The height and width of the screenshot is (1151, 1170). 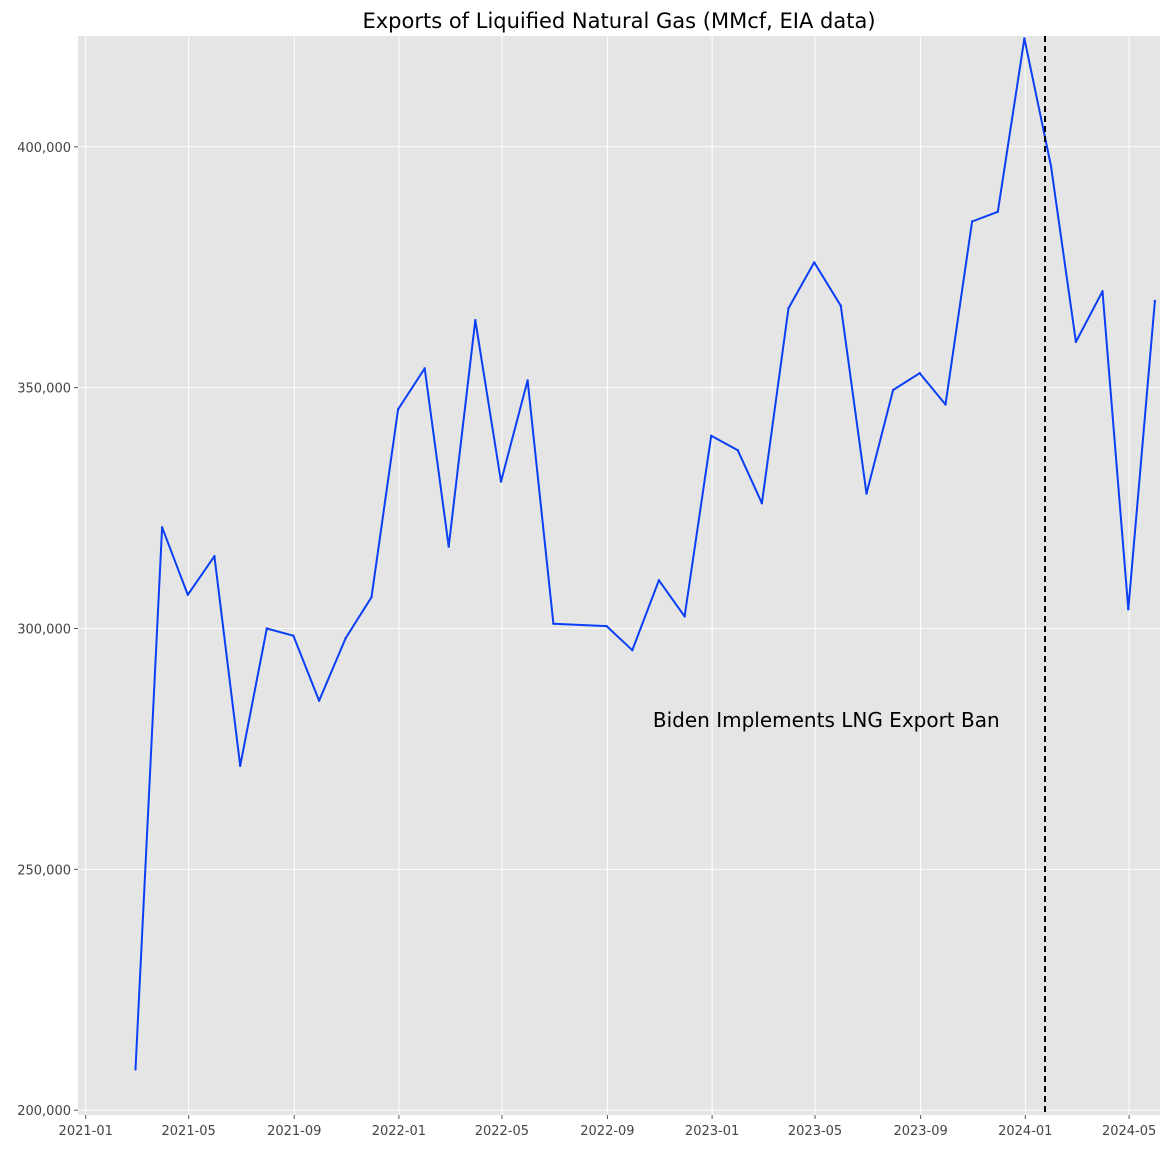 I want to click on y-tick-label: 300,000, so click(x=44, y=629).